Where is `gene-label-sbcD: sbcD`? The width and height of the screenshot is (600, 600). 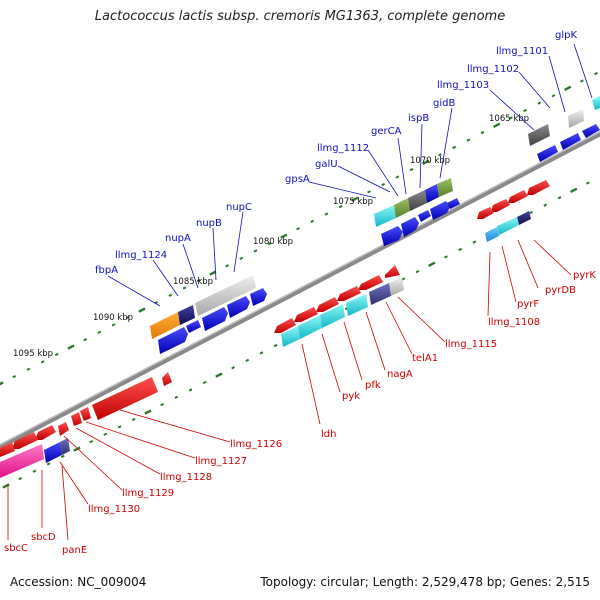
gene-label-sbcD: sbcD is located at coordinates (43, 537).